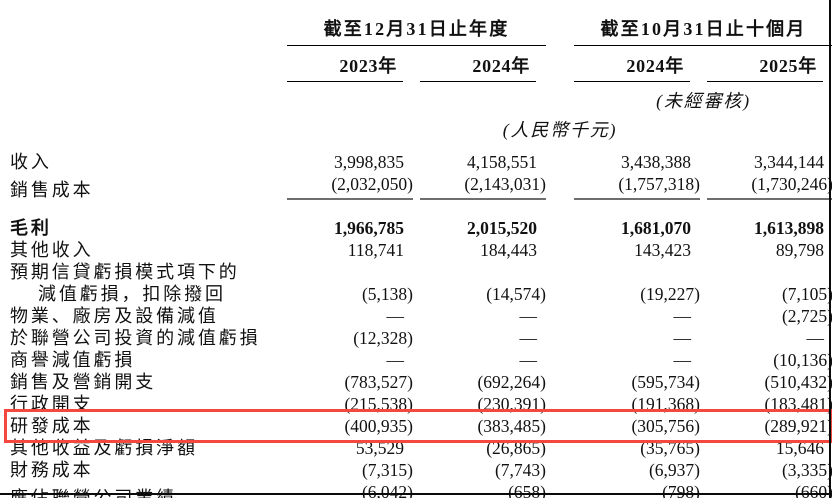 The image size is (832, 498). I want to click on cell-value: (183,481), so click(798, 404).